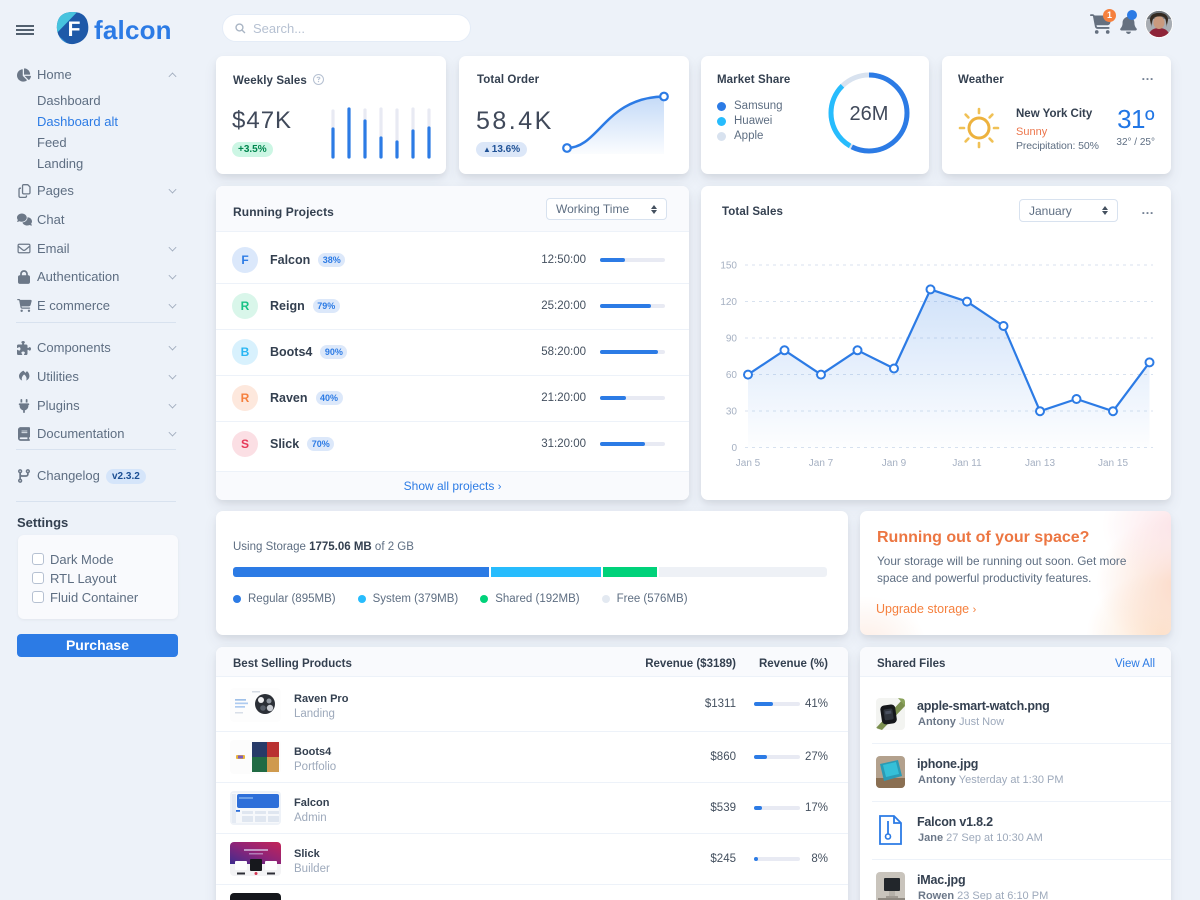 This screenshot has height=900, width=1200. Describe the element at coordinates (1113, 463) in the screenshot. I see `svg-text: Jan 15` at that location.